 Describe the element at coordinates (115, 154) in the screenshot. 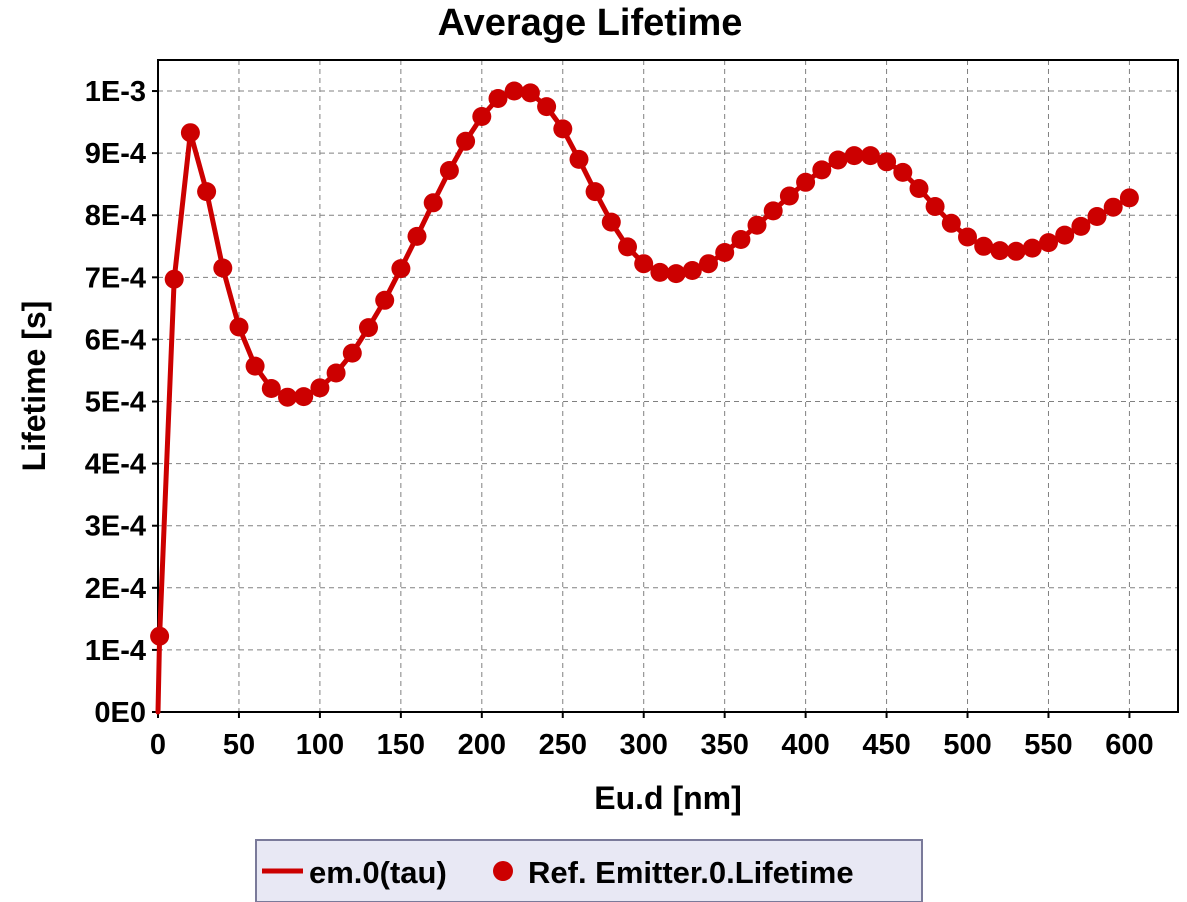

I see `y-tick-label: 9E-4` at that location.